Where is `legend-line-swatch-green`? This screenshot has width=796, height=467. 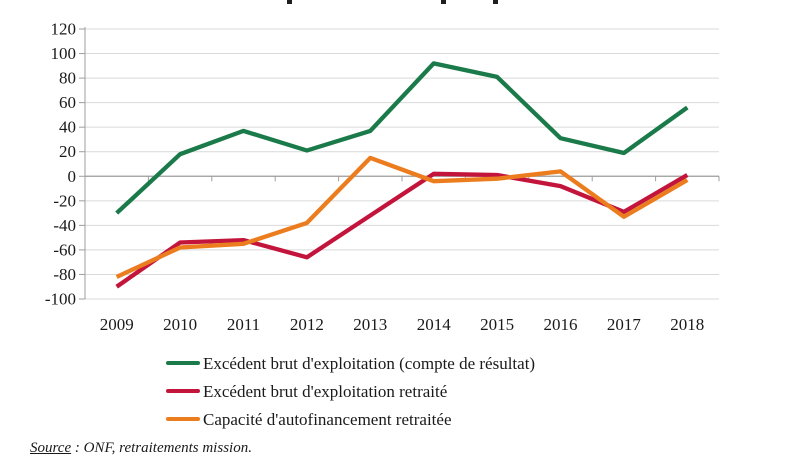
legend-line-swatch-green is located at coordinates (183, 363).